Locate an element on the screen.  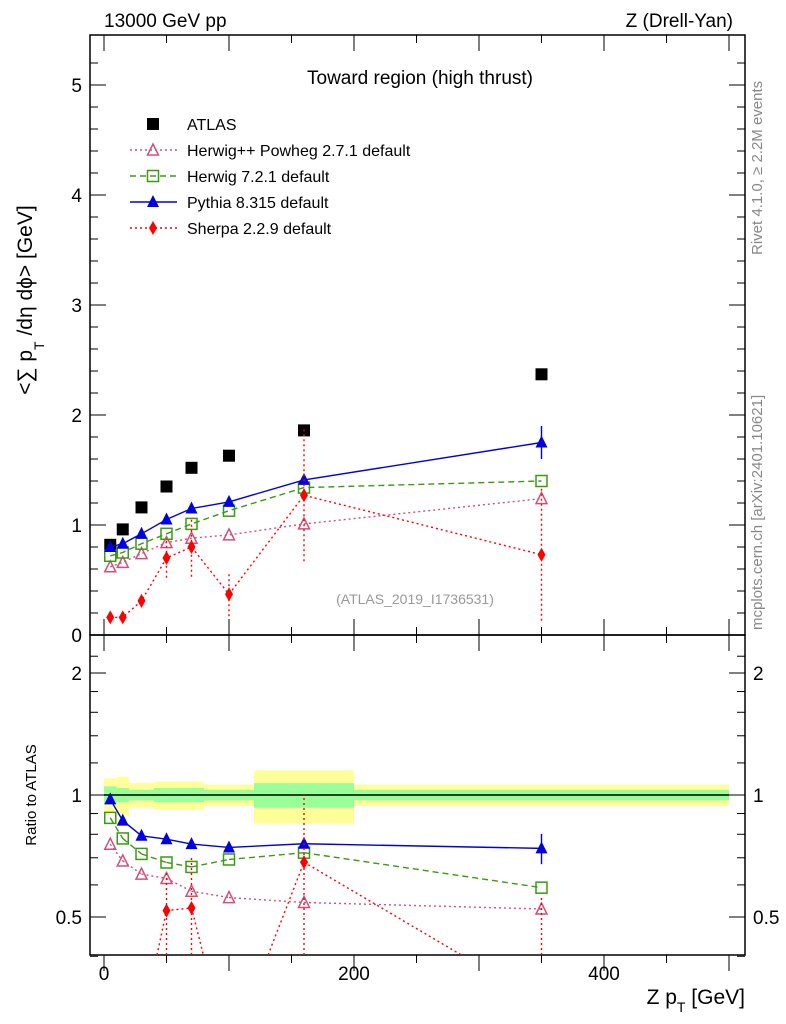
x-tick-label: 200 is located at coordinates (354, 974).